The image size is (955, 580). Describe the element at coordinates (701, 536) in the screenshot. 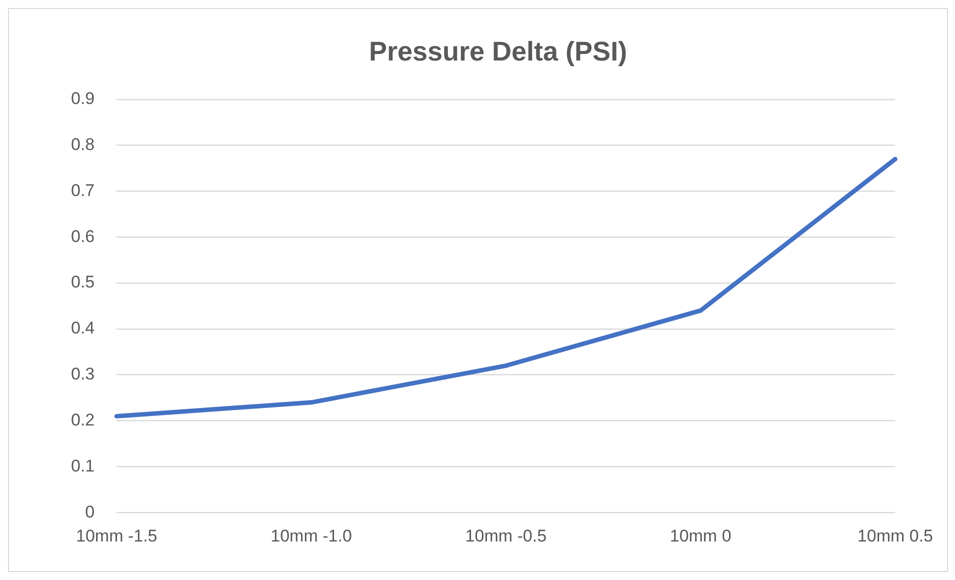

I see `x-tick-label: 10mm 0` at that location.